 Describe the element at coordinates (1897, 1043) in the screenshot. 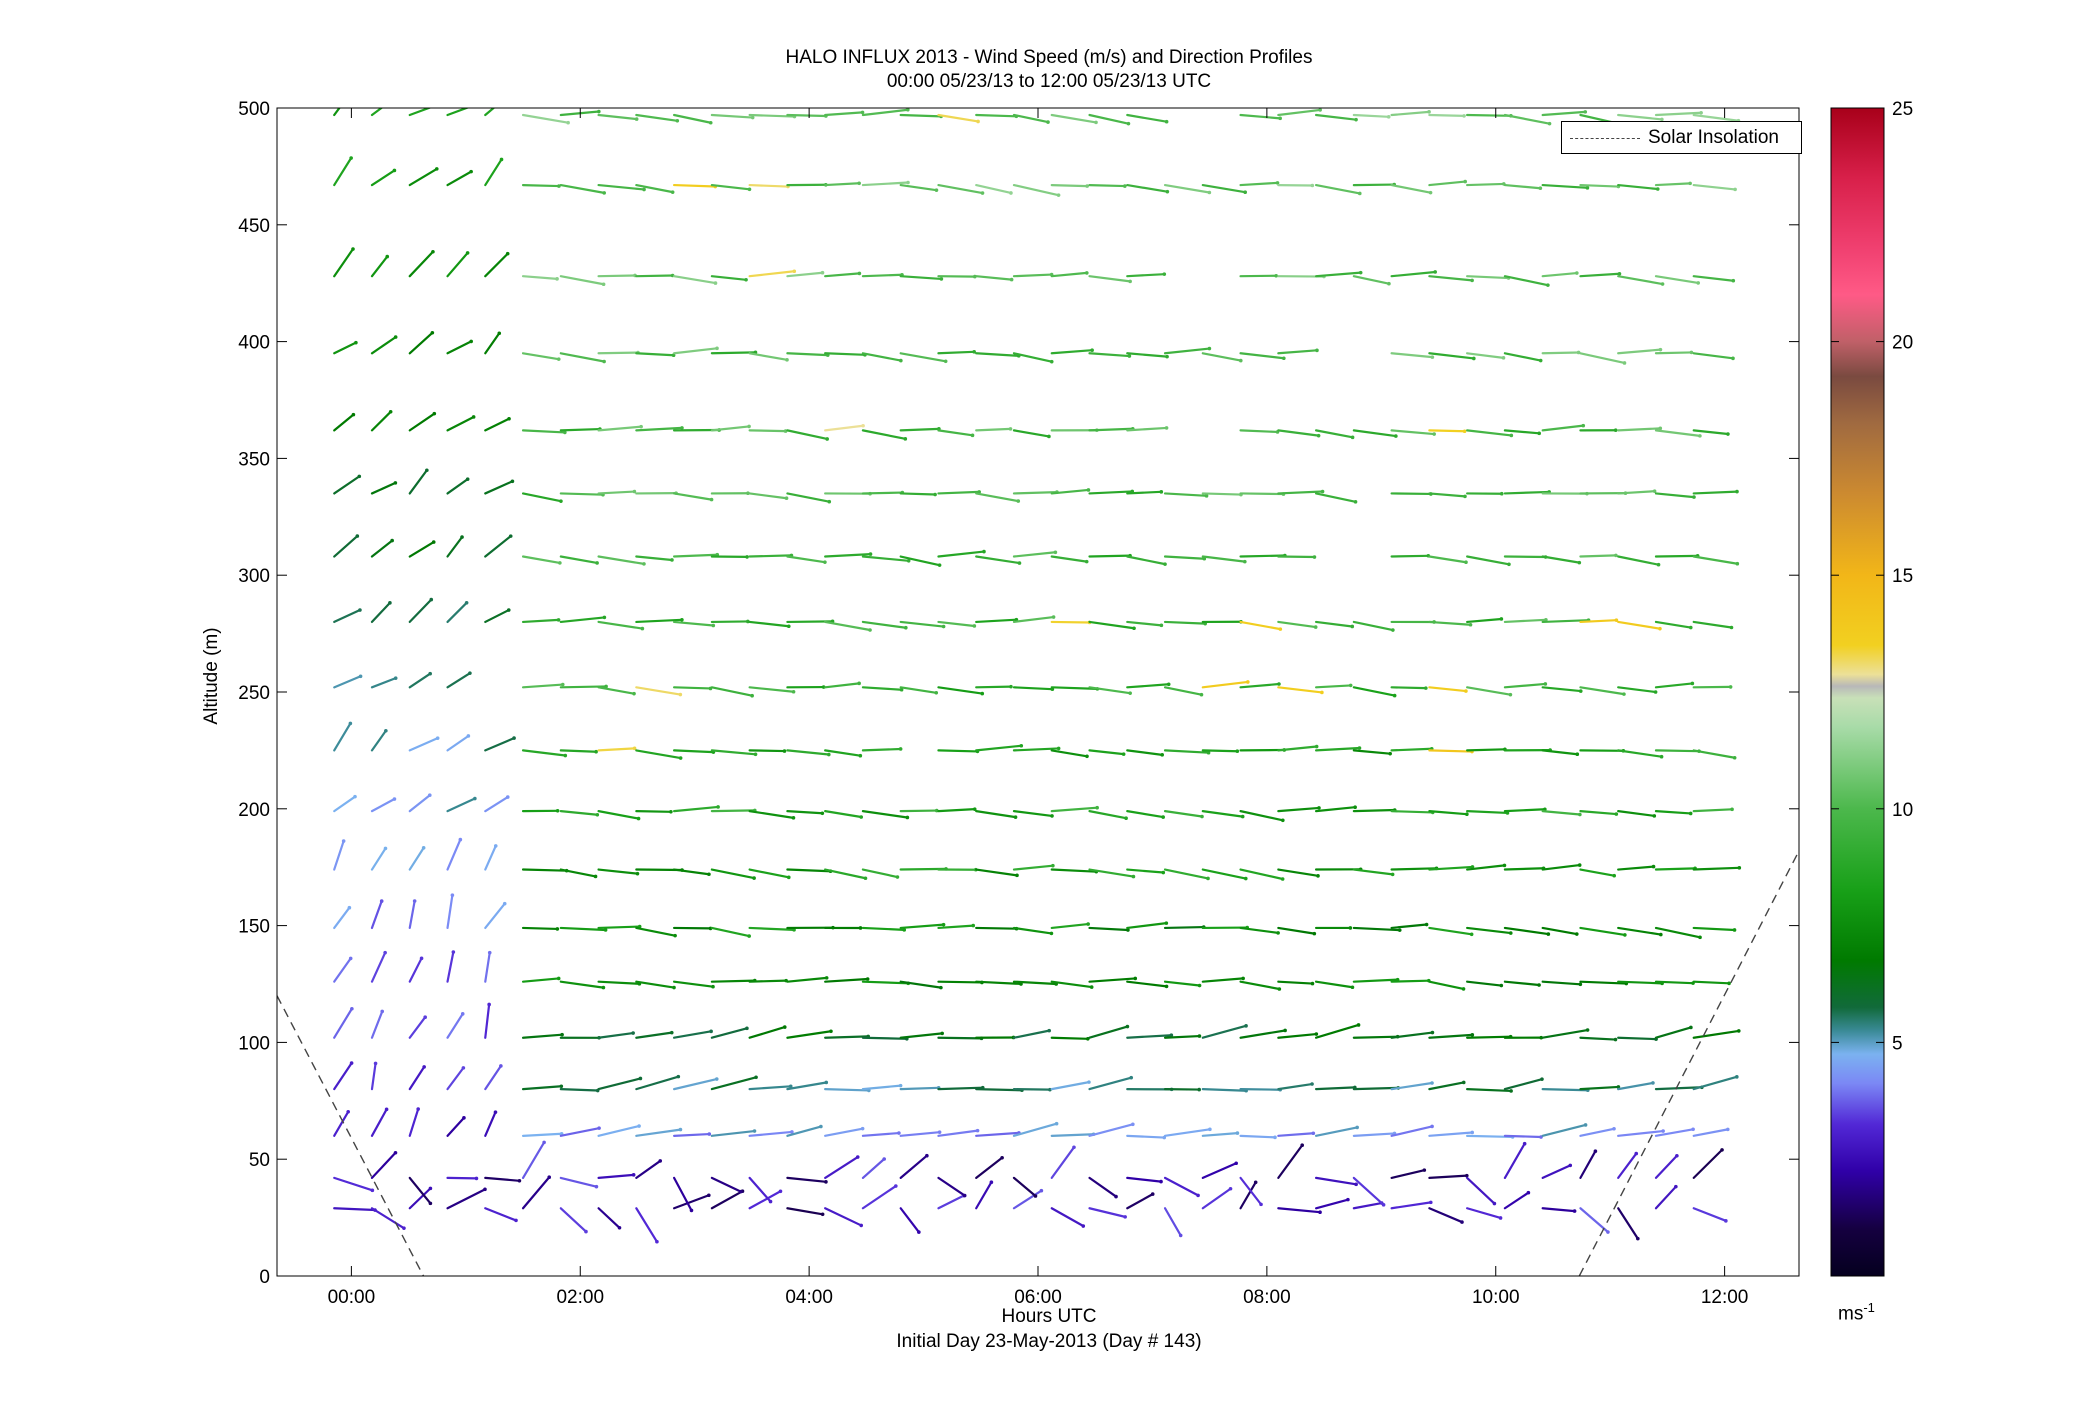

I see `colorbar-tick-label: 5` at that location.